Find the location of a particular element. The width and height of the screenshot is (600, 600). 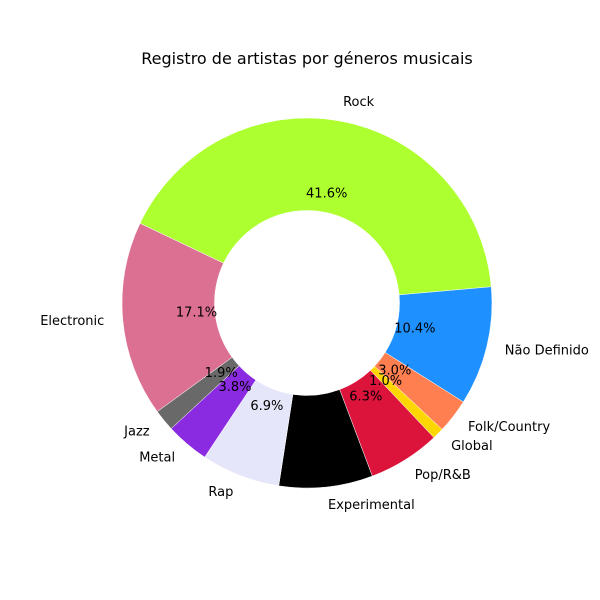

slice-electronic is located at coordinates (177, 317).